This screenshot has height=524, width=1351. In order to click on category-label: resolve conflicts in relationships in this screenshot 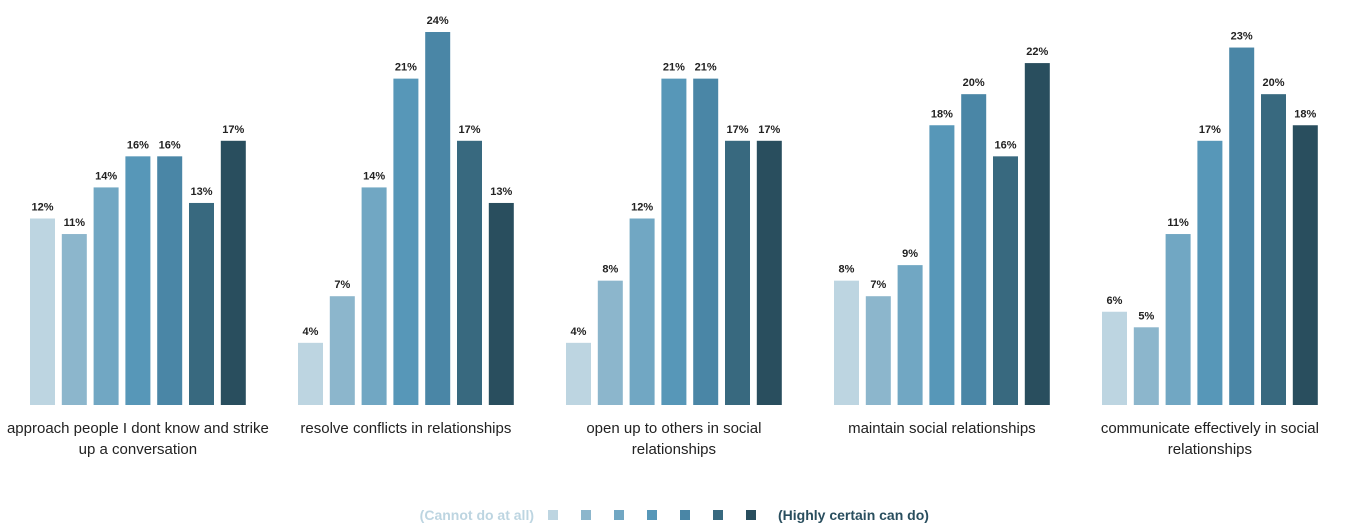, I will do `click(406, 428)`.